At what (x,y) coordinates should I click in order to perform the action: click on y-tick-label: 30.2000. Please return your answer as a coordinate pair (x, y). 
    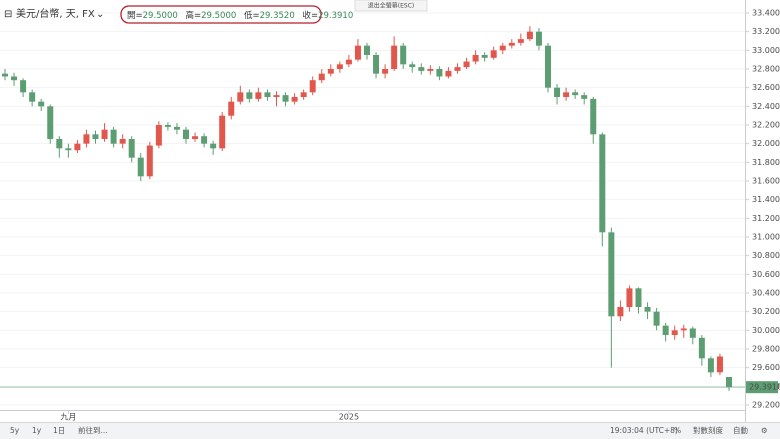
    Looking at the image, I should click on (766, 311).